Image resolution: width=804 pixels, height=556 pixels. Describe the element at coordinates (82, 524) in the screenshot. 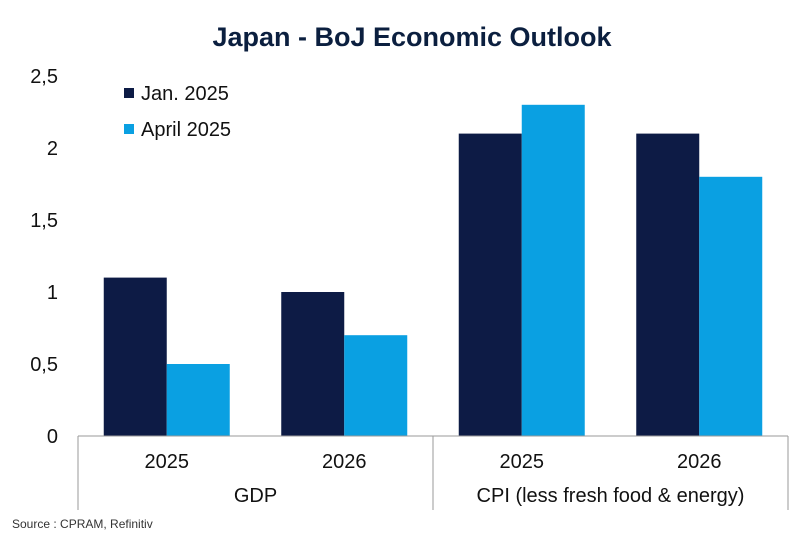

I see `source-note: Source : CPRAM, Refinitiv` at that location.